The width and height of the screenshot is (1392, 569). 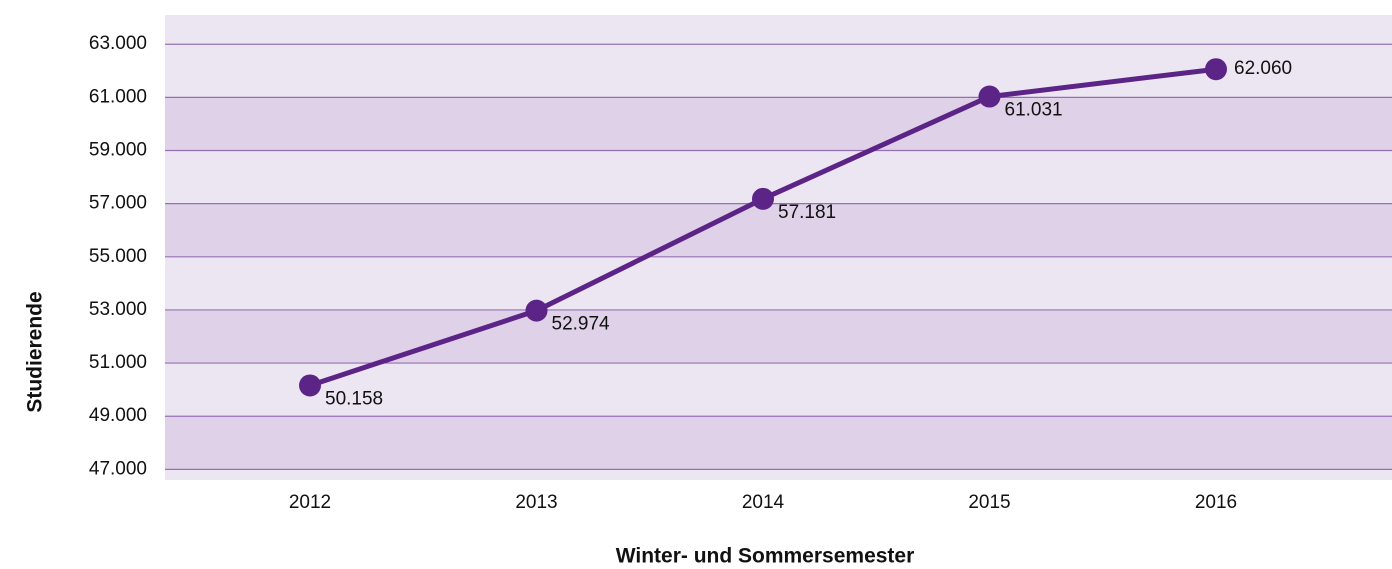 What do you see at coordinates (118, 43) in the screenshot?
I see `y-tick-label: 63.000` at bounding box center [118, 43].